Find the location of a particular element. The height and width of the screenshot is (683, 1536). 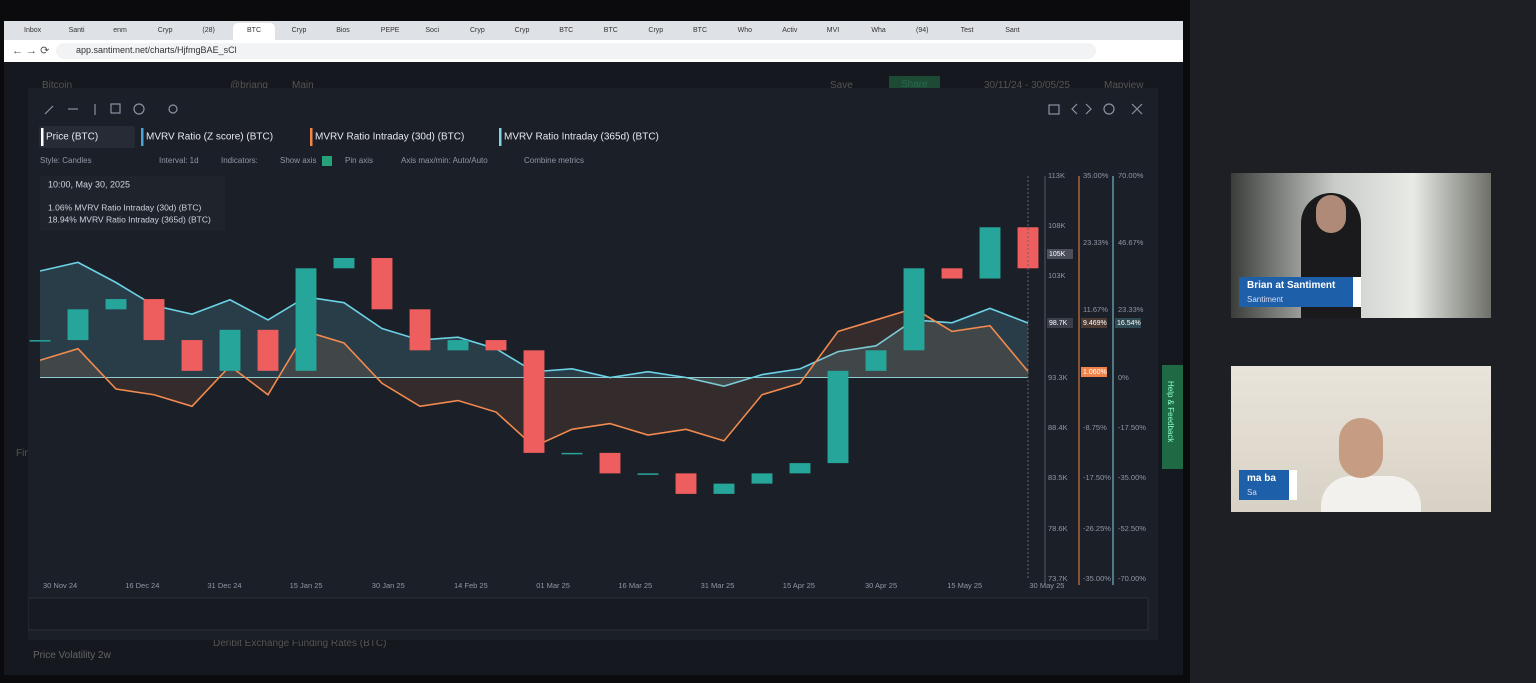

navigator is located at coordinates (588, 614).